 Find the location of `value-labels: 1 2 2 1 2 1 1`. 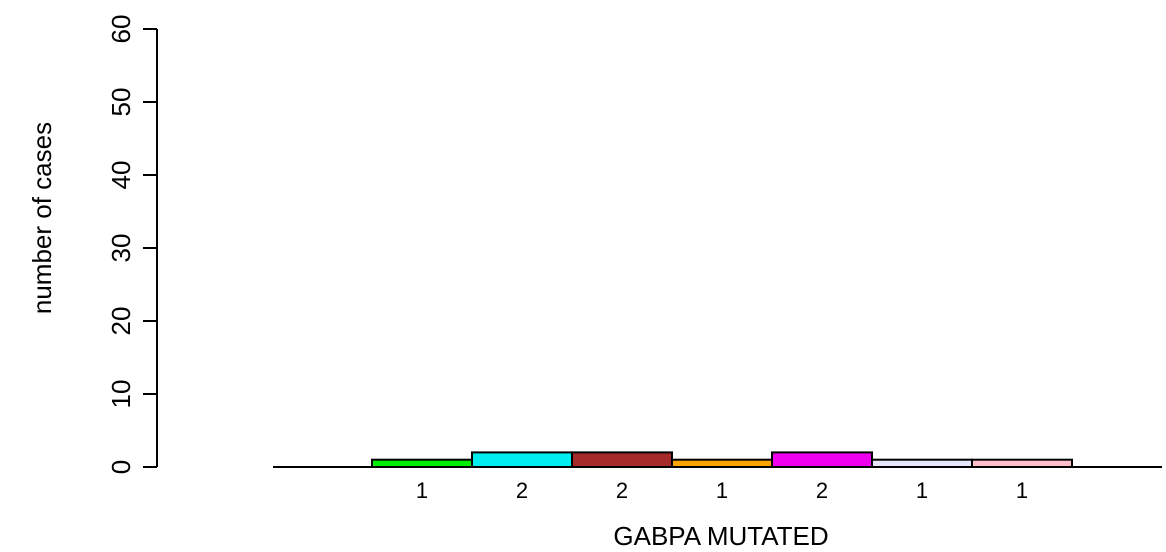

value-labels: 1 2 2 1 2 1 1 is located at coordinates (722, 490).